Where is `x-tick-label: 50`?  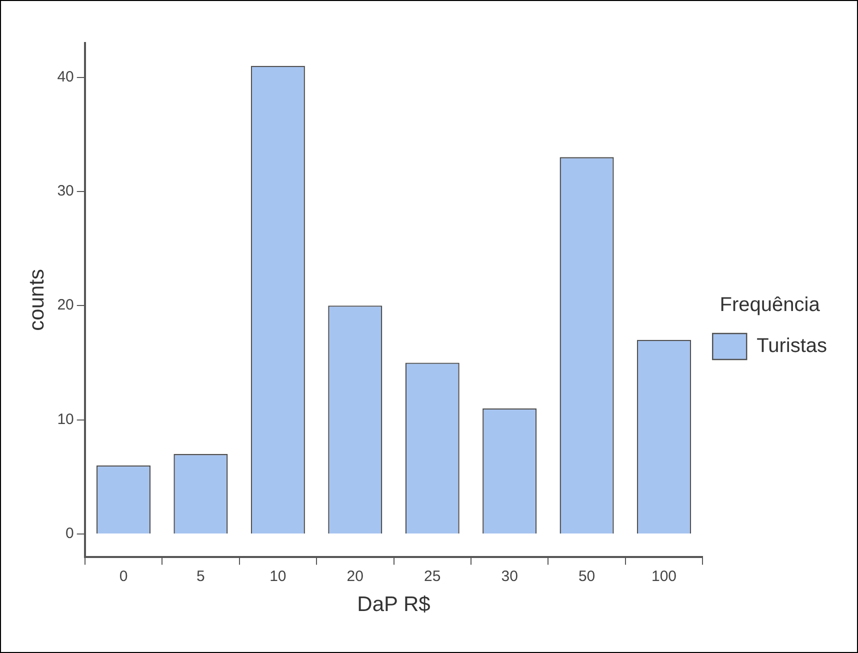
x-tick-label: 50 is located at coordinates (587, 576).